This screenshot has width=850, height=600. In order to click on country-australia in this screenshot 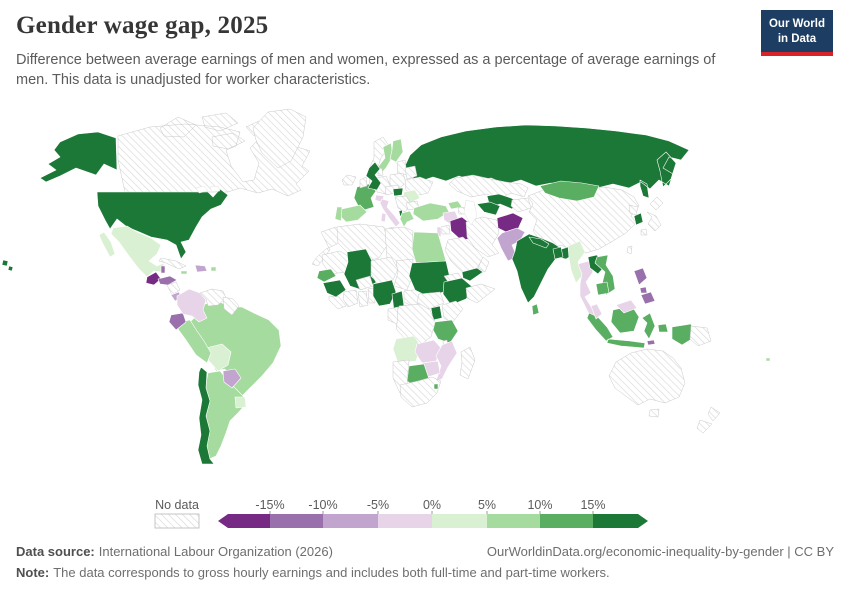, I will do `click(647, 383)`.